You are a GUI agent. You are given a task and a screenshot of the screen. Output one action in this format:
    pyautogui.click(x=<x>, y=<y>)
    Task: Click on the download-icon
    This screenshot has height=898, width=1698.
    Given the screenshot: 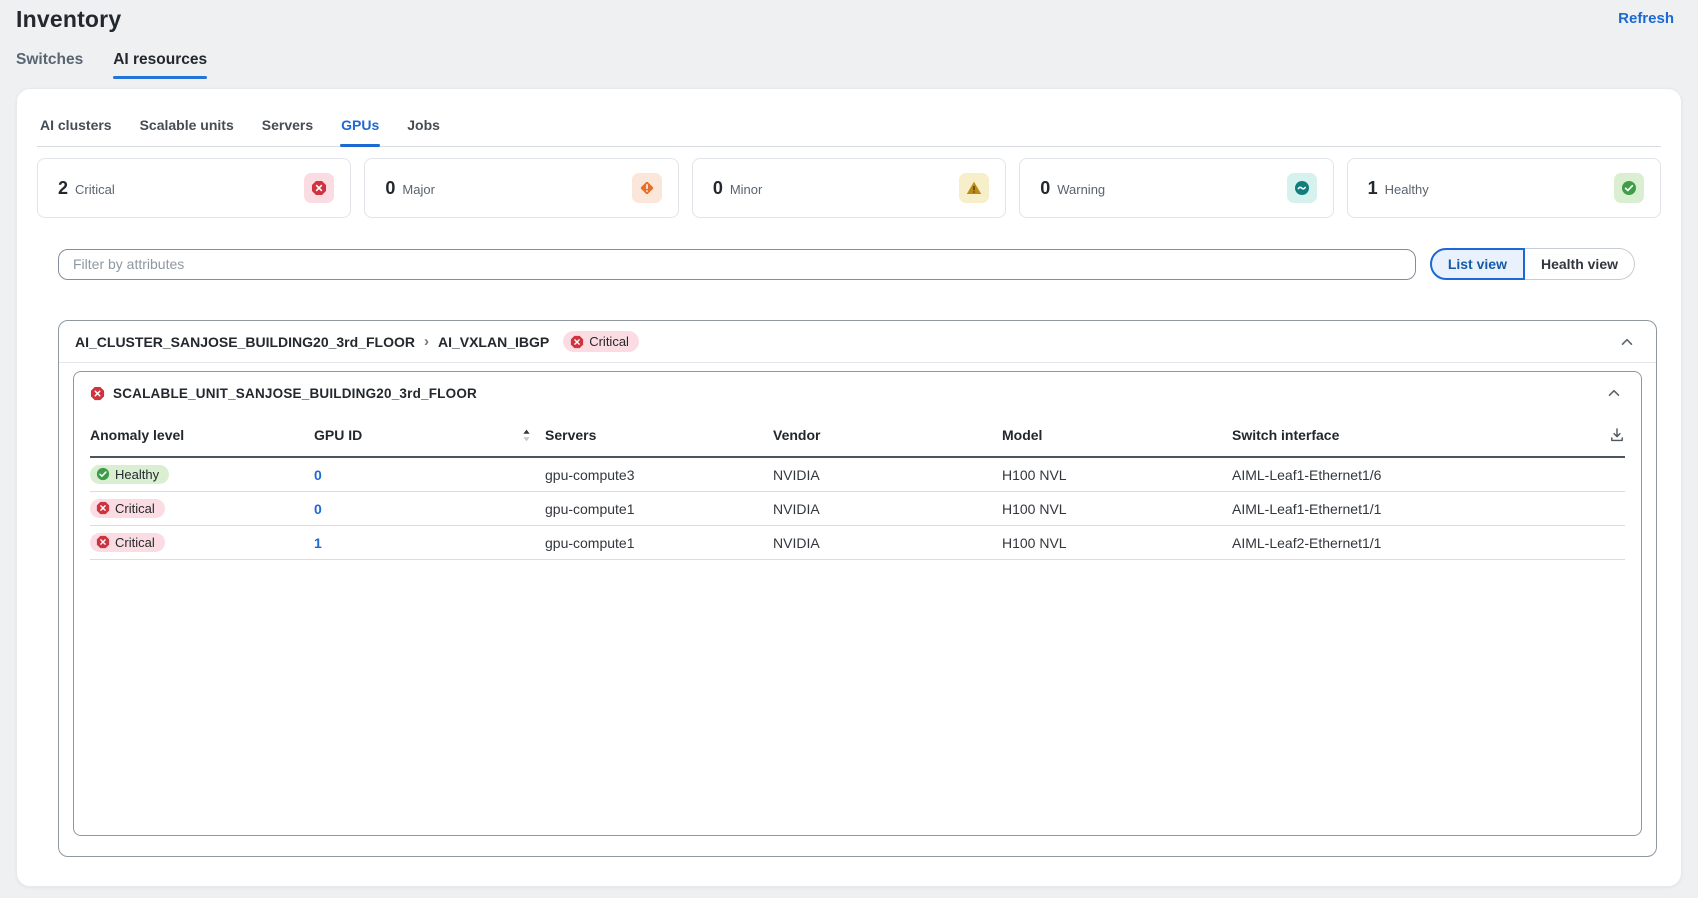 What is the action you would take?
    pyautogui.click(x=1617, y=435)
    